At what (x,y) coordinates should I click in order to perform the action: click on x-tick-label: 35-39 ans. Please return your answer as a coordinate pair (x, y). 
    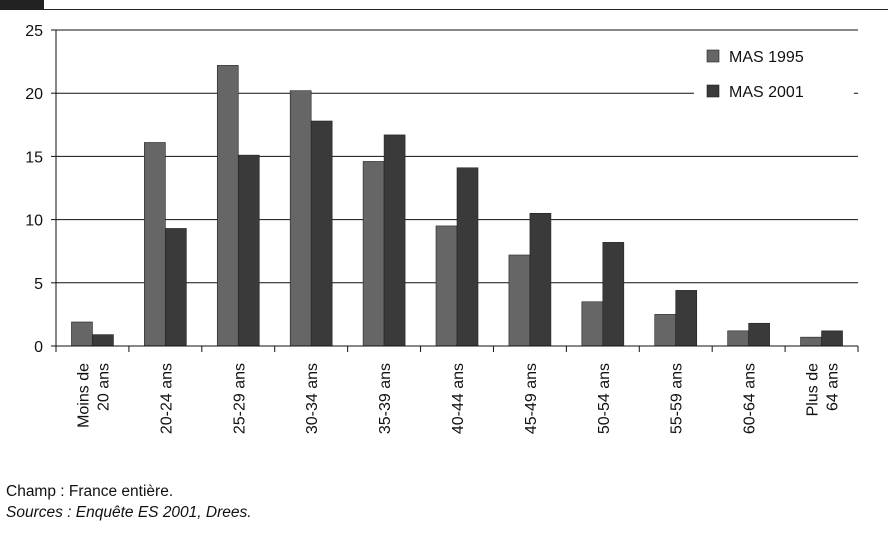
    Looking at the image, I should click on (385, 398).